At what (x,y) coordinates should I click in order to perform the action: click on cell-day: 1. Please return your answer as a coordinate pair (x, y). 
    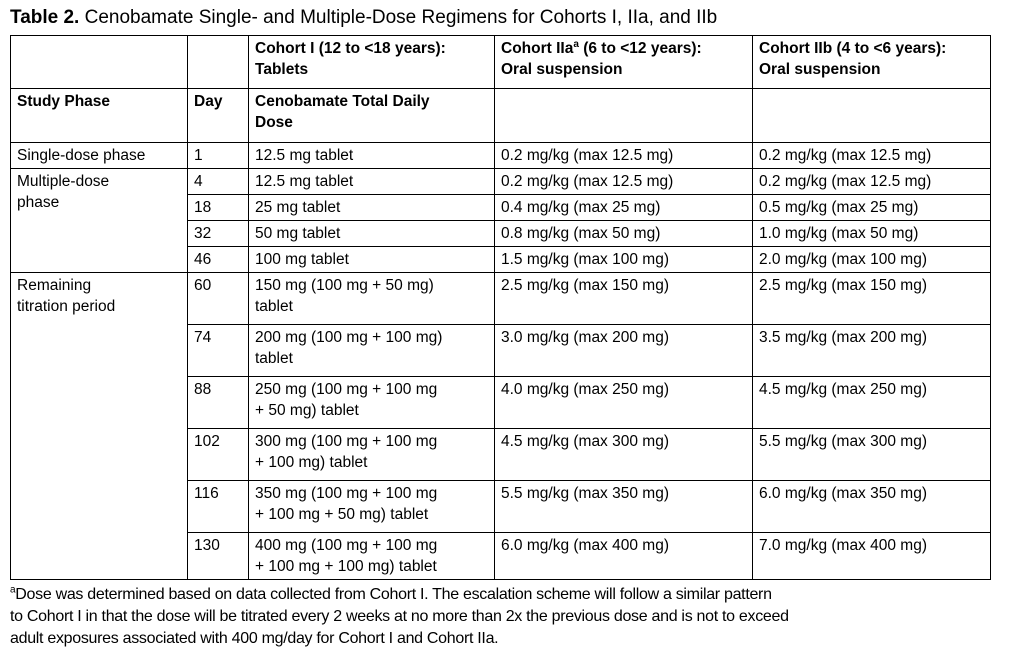
    Looking at the image, I should click on (218, 155).